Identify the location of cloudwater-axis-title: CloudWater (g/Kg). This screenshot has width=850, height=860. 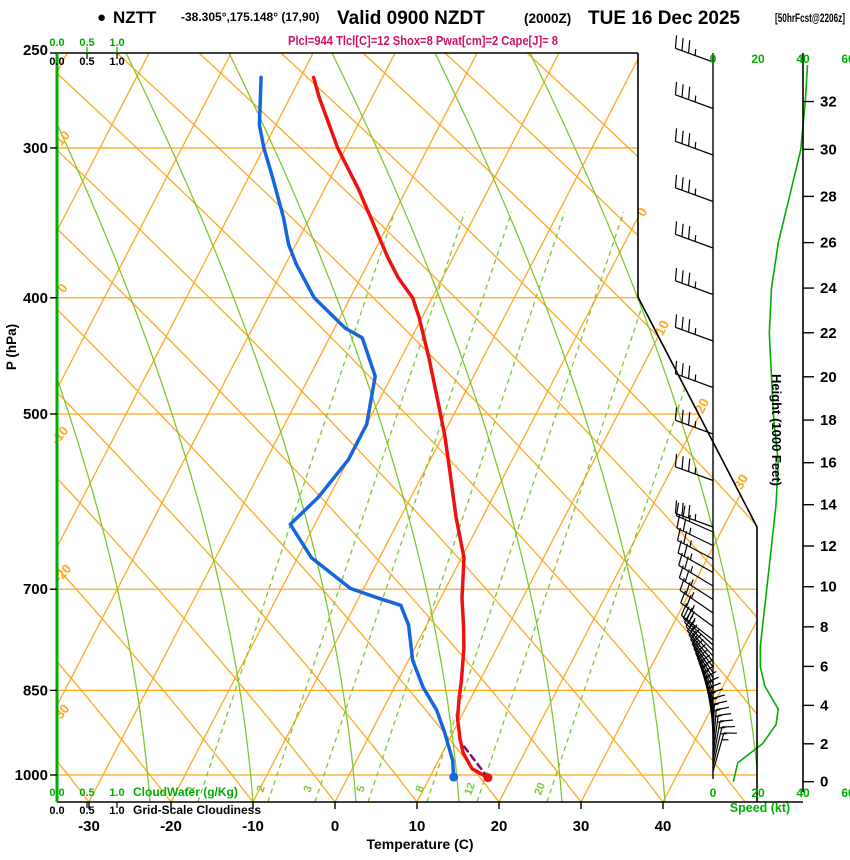
(185, 792).